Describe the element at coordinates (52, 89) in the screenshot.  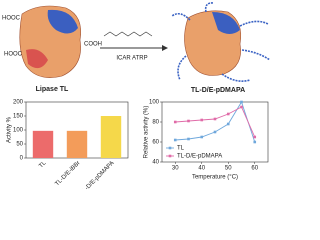
I see `label: Lipase TL` at that location.